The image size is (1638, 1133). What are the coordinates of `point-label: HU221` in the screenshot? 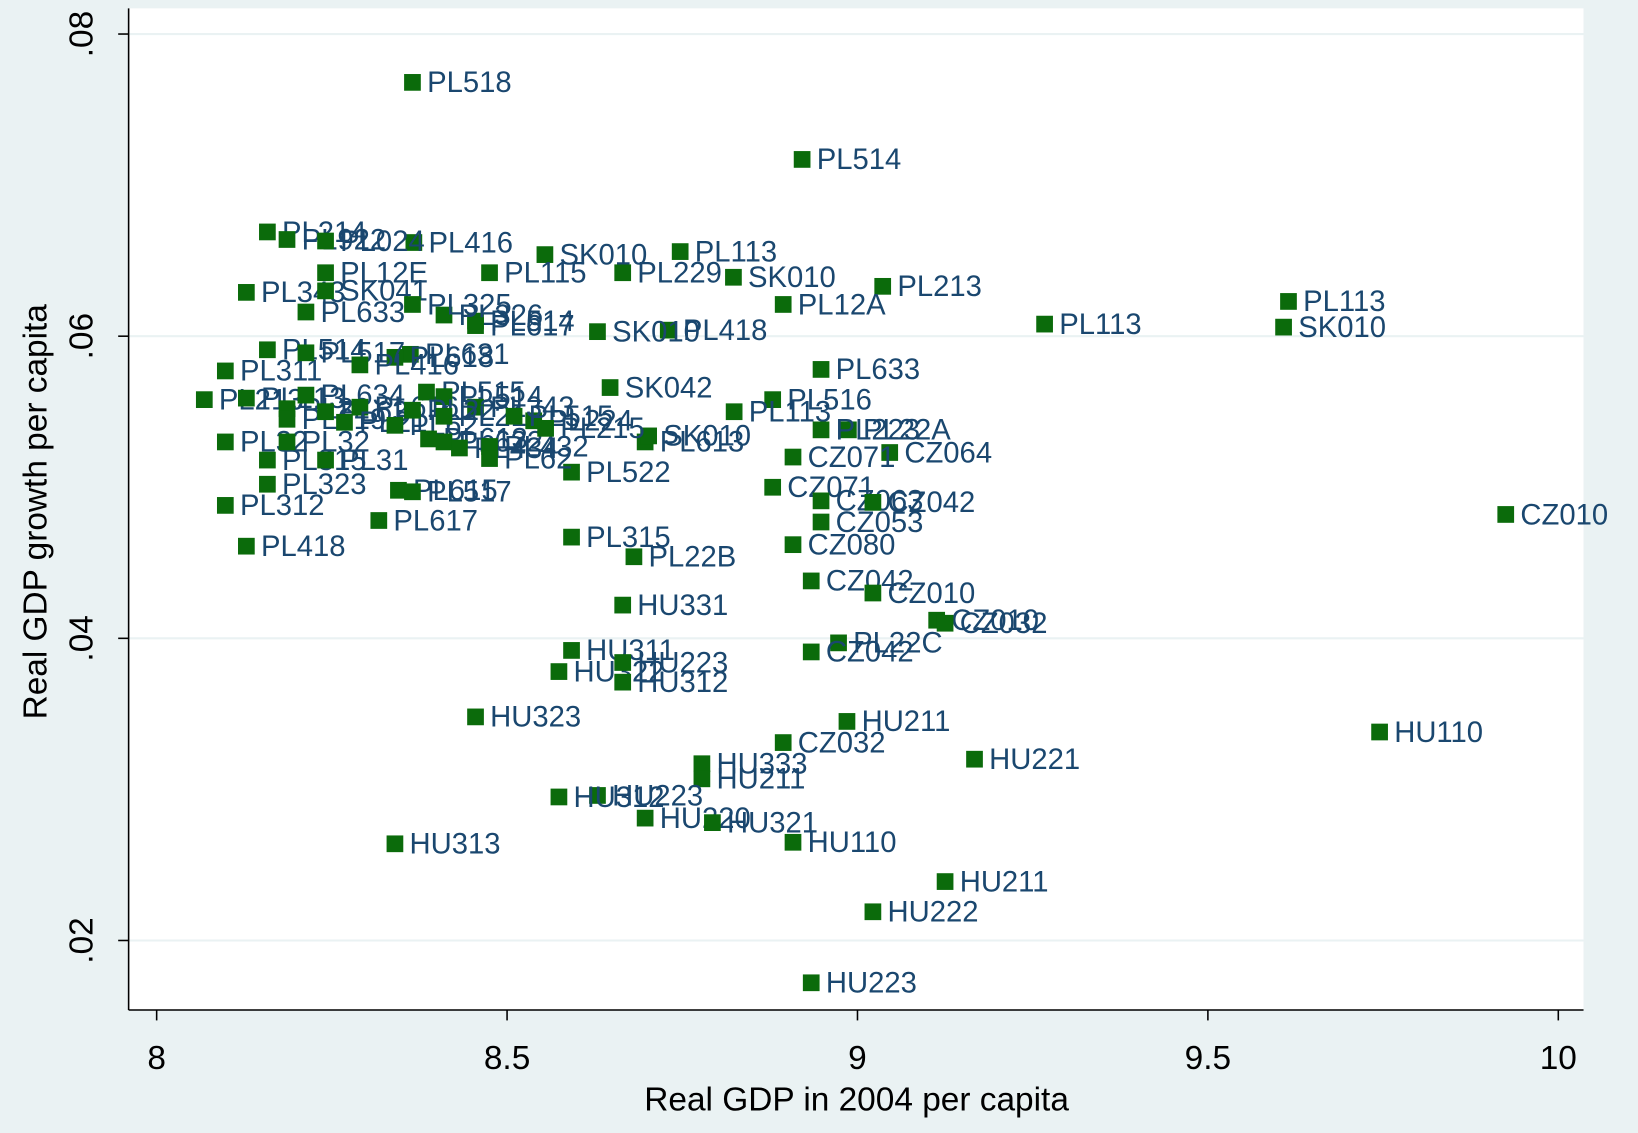 It's located at (1034, 760).